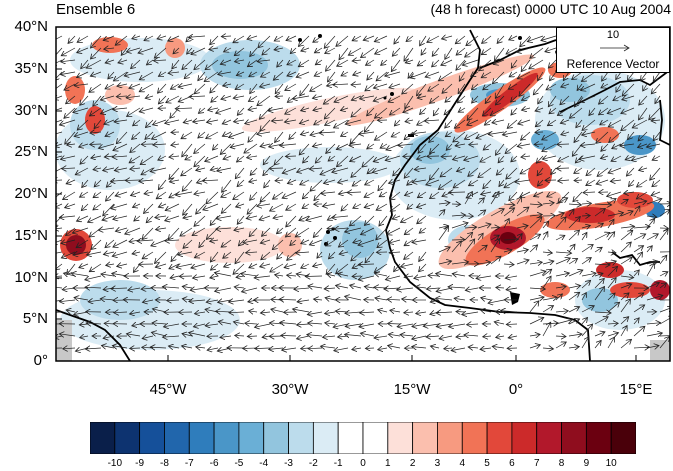 The width and height of the screenshot is (673, 471). Describe the element at coordinates (437, 463) in the screenshot. I see `colorbar-label: 3` at that location.